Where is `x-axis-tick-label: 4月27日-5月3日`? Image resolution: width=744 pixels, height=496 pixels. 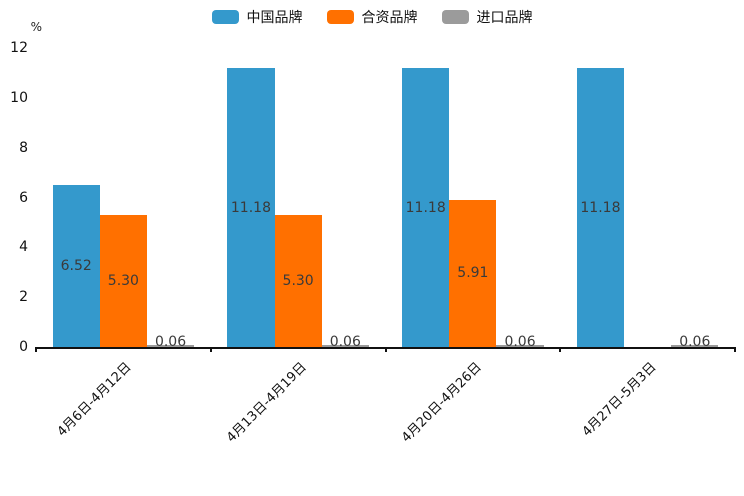
x-axis-tick-label: 4月27日-5月3日 is located at coordinates (619, 399).